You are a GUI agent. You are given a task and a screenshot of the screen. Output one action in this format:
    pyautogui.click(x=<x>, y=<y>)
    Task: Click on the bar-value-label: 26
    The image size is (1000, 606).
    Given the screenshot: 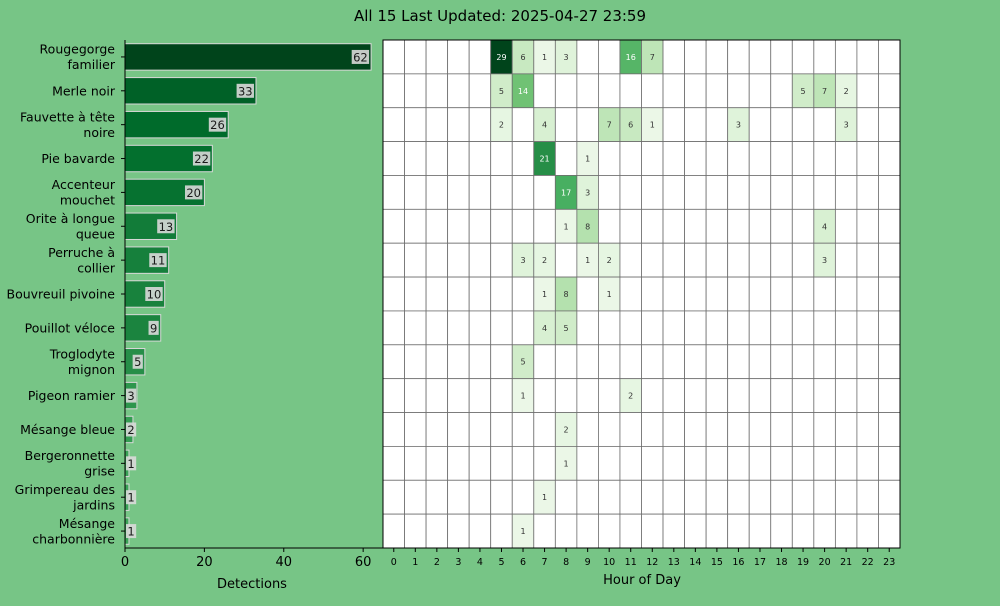 What is the action you would take?
    pyautogui.click(x=217, y=125)
    